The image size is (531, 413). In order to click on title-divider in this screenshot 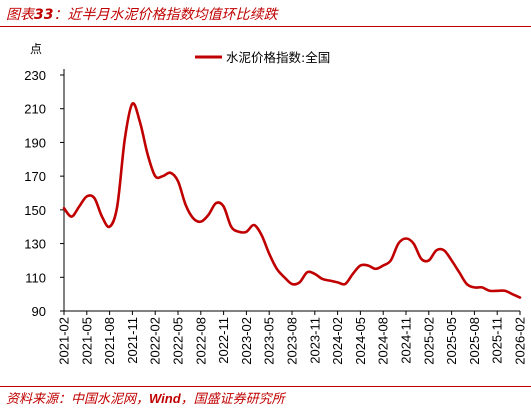, I will do `click(265, 26)`.